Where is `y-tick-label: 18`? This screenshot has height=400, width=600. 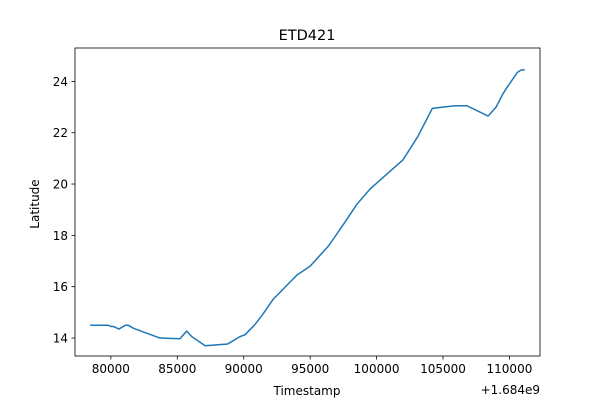 y-tick-label: 18 is located at coordinates (60, 236).